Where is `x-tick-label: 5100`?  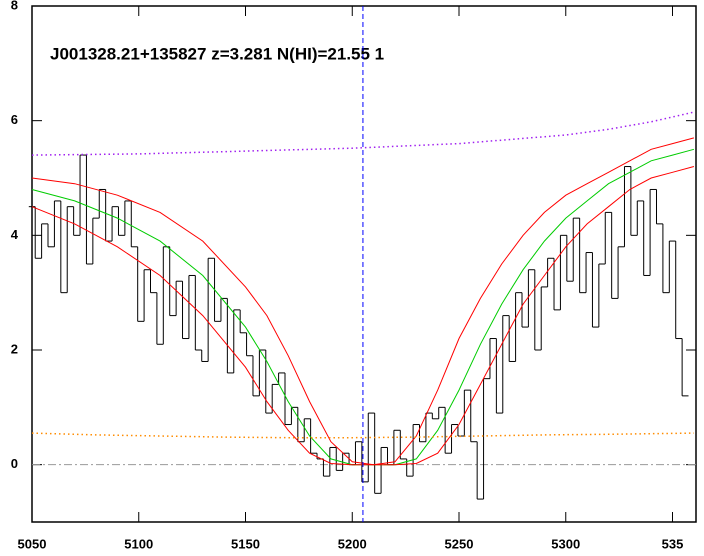
x-tick-label: 5100 is located at coordinates (138, 543).